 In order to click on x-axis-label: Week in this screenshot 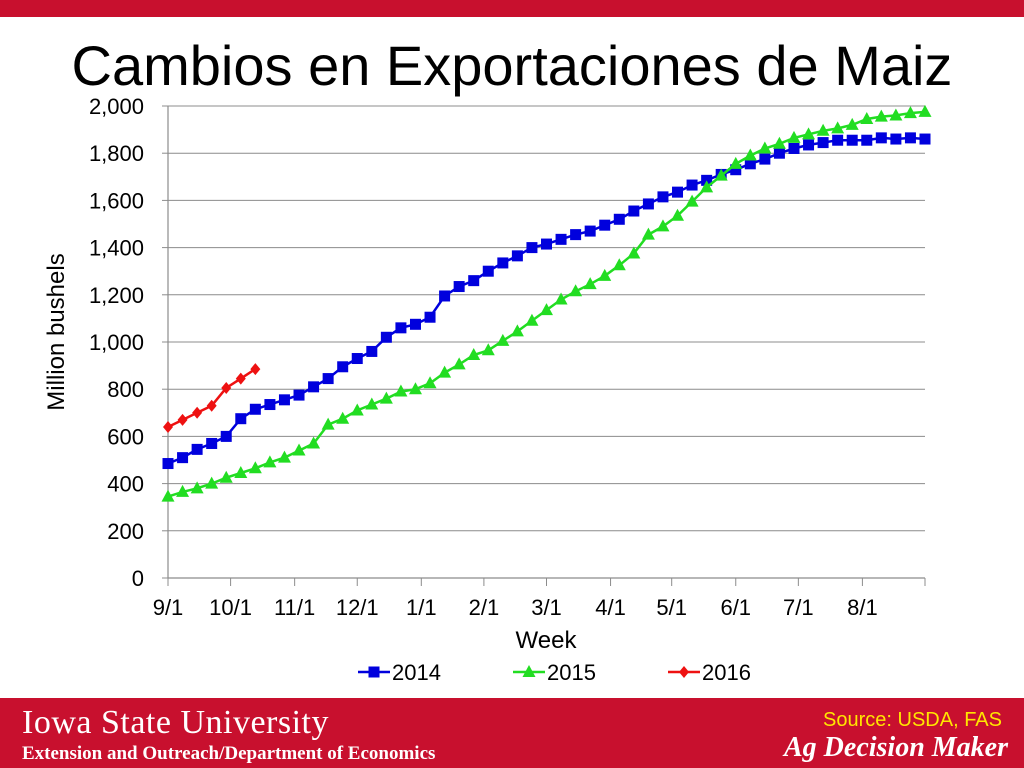, I will do `click(547, 640)`.